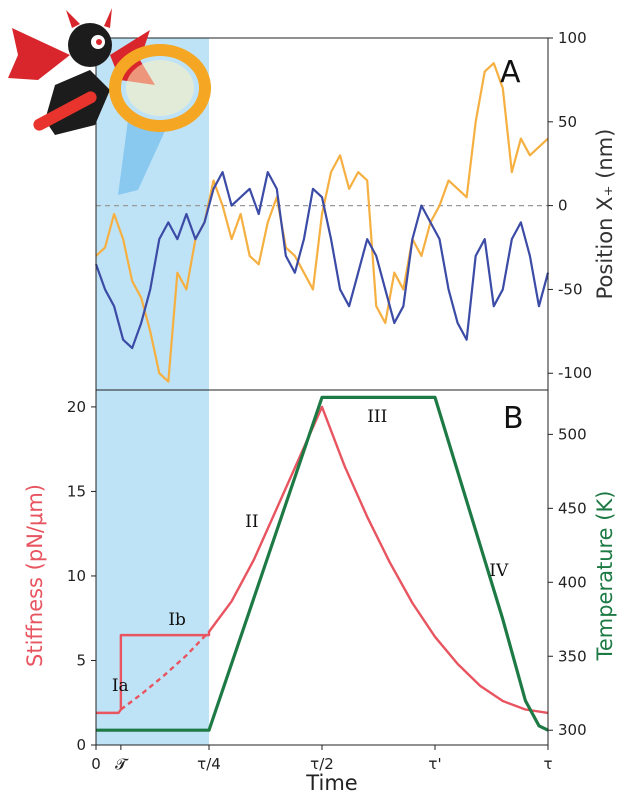 This screenshot has width=622, height=798. Describe the element at coordinates (513, 418) in the screenshot. I see `panel-b-letter: B` at that location.